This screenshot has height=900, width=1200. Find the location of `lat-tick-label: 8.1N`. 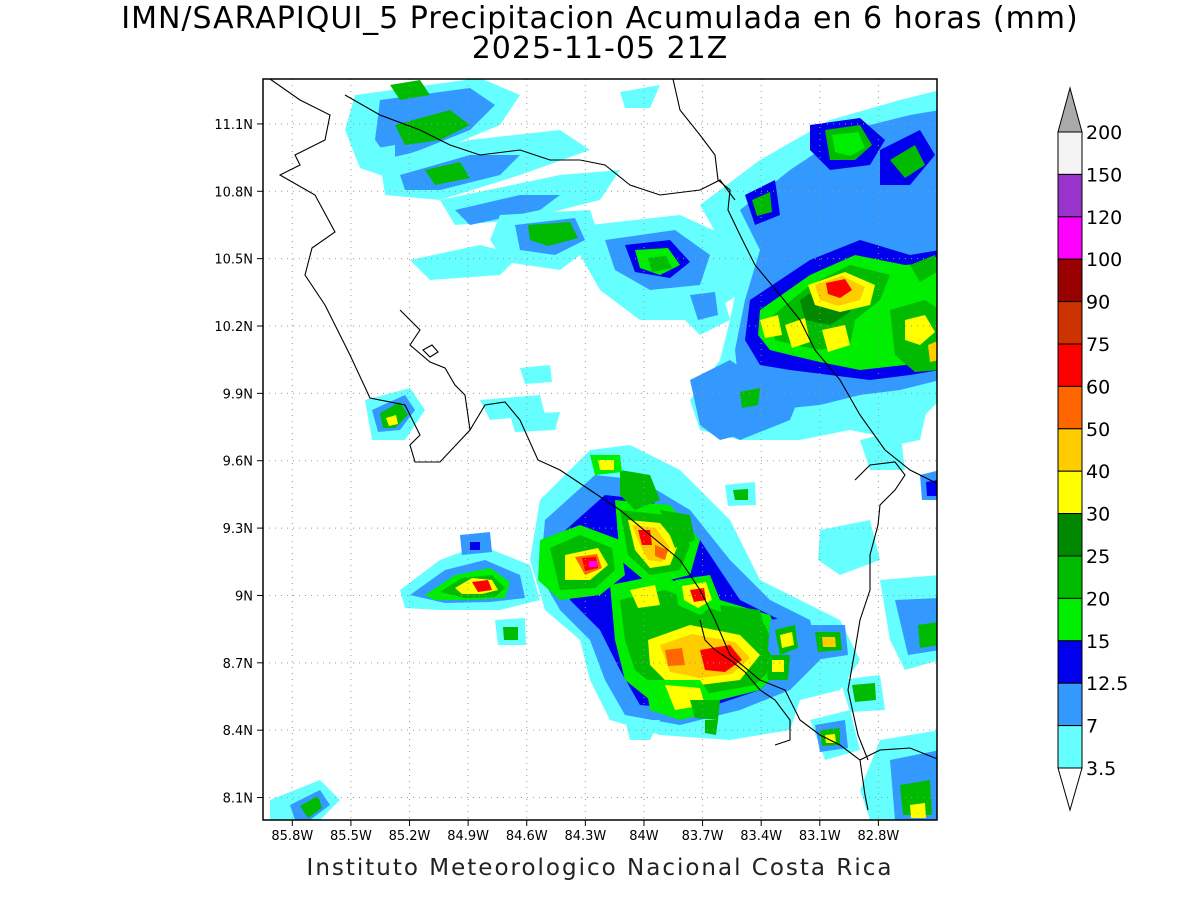

lat-tick-label: 8.1N is located at coordinates (238, 799).